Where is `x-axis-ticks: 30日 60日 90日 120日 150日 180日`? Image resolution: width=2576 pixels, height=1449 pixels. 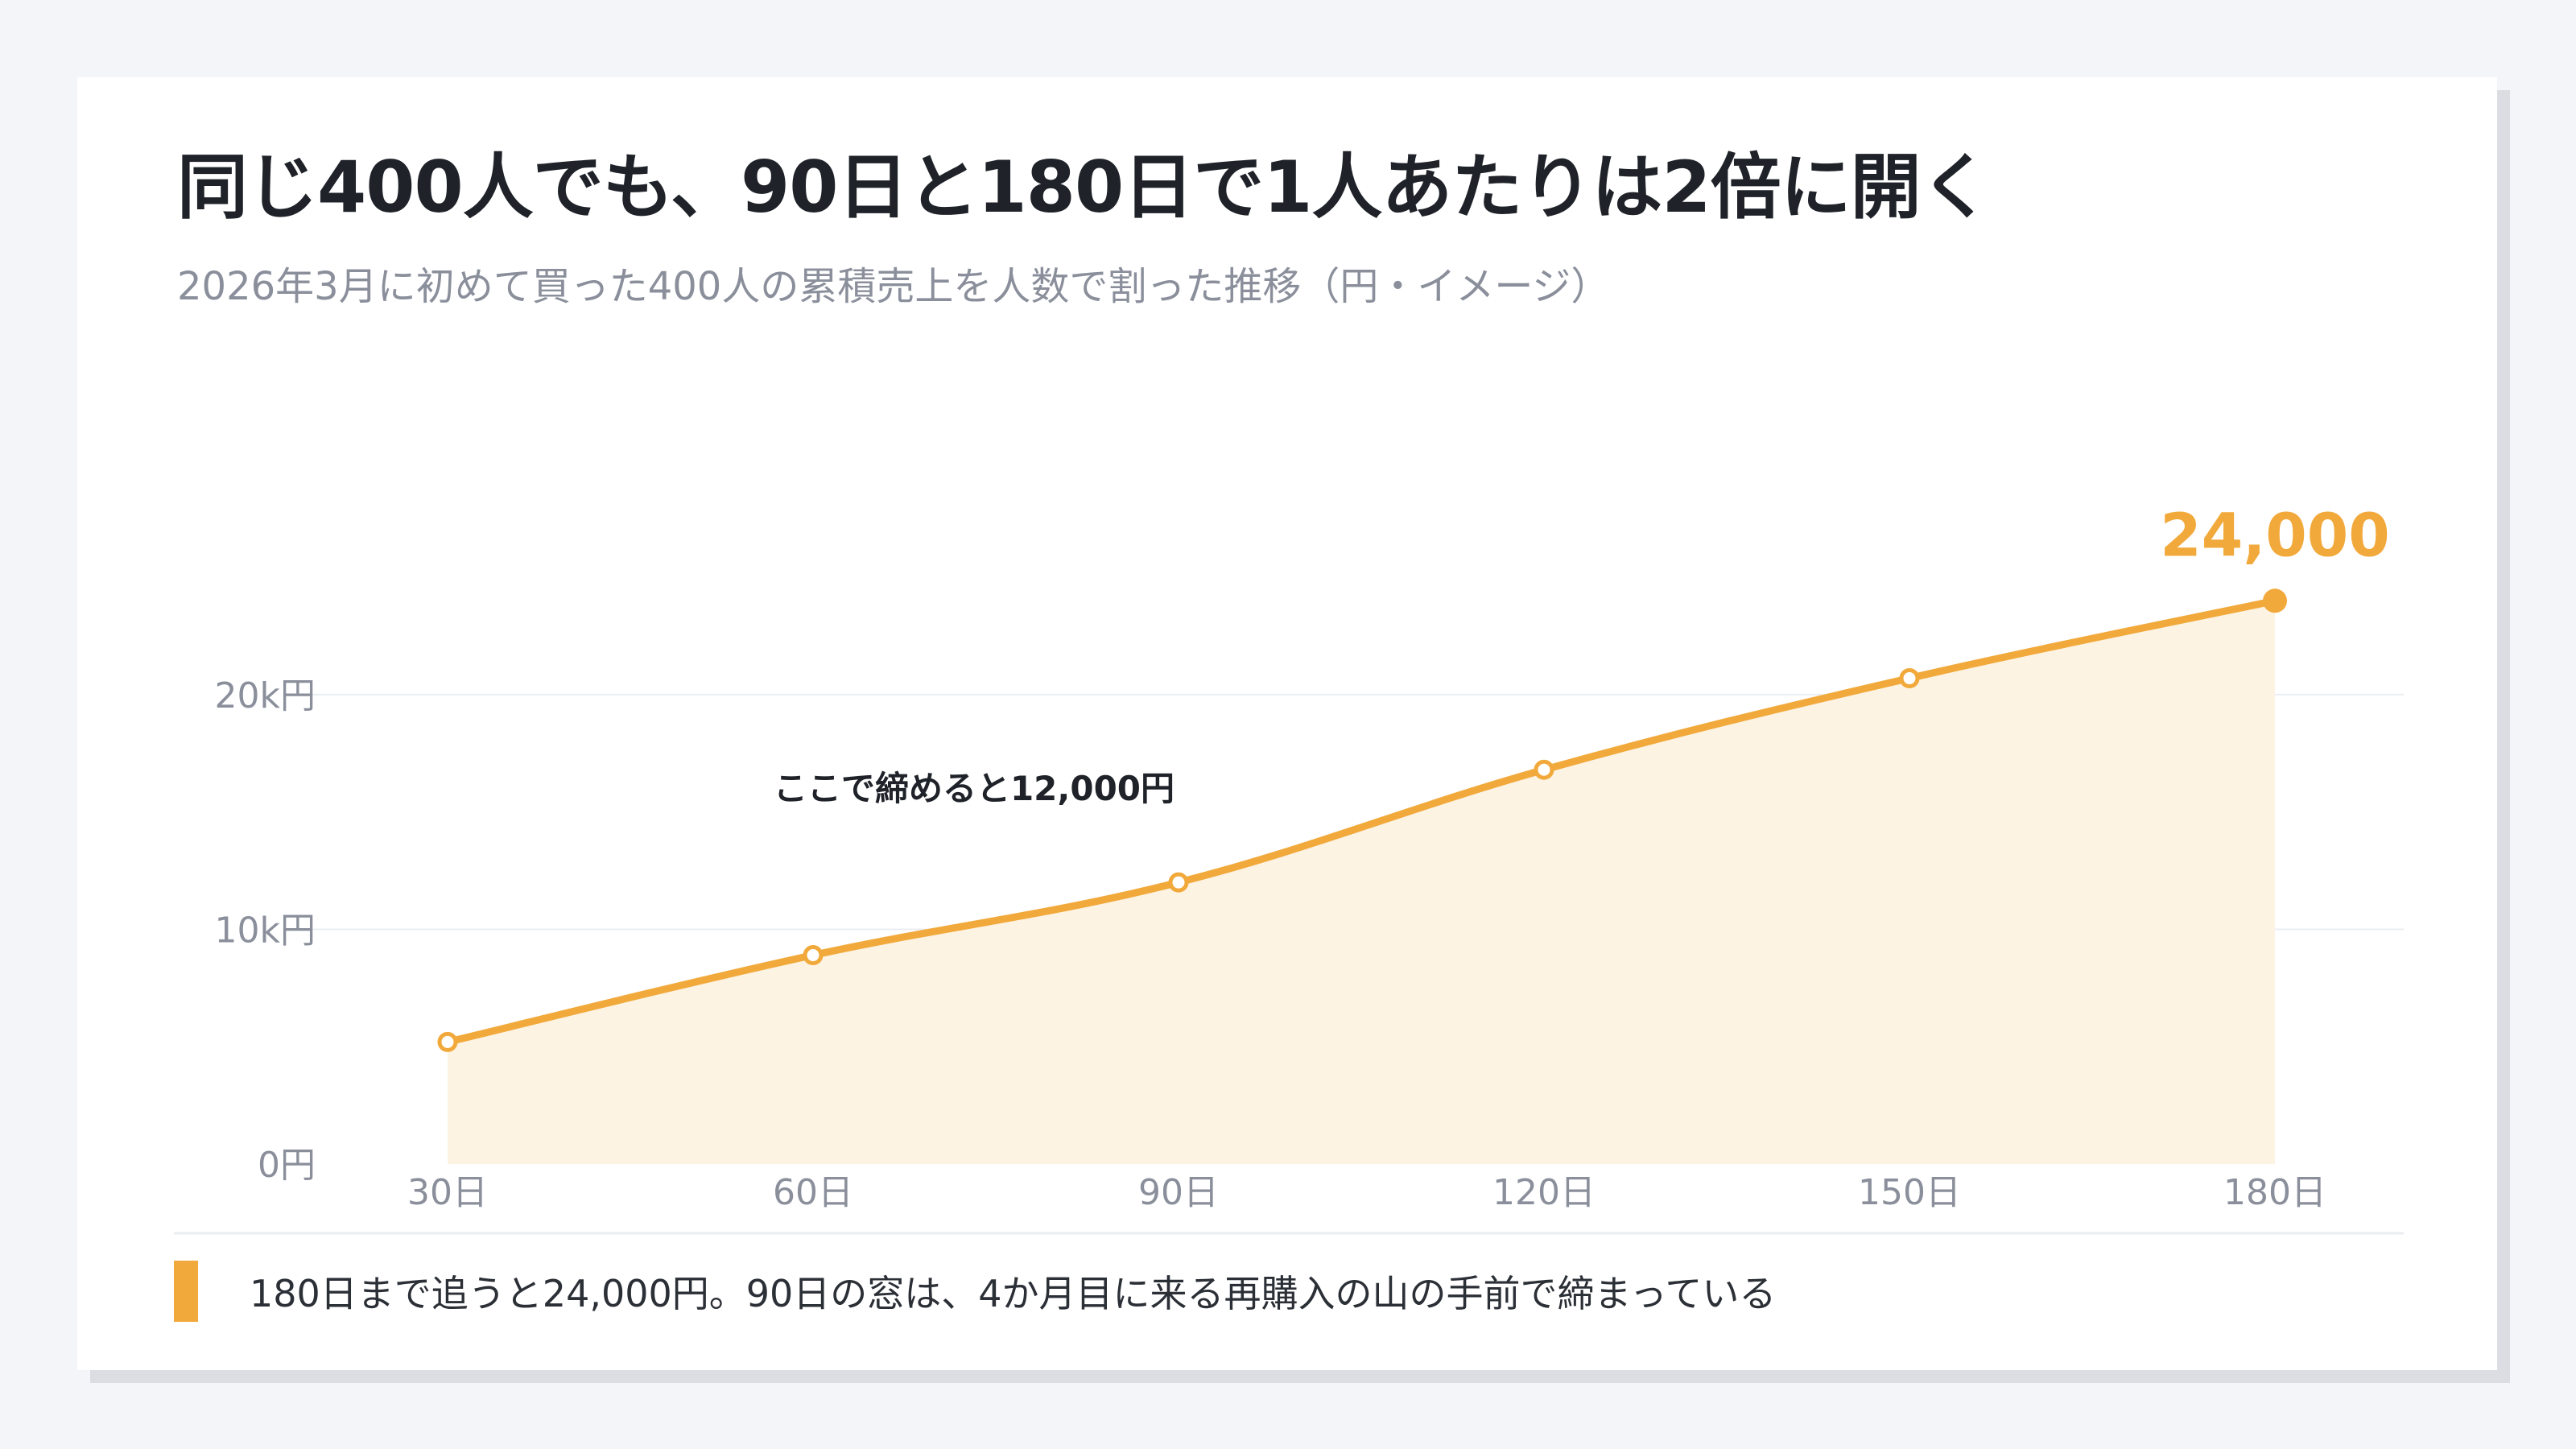 x-axis-ticks: 30日 60日 90日 120日 150日 180日 is located at coordinates (1366, 1192).